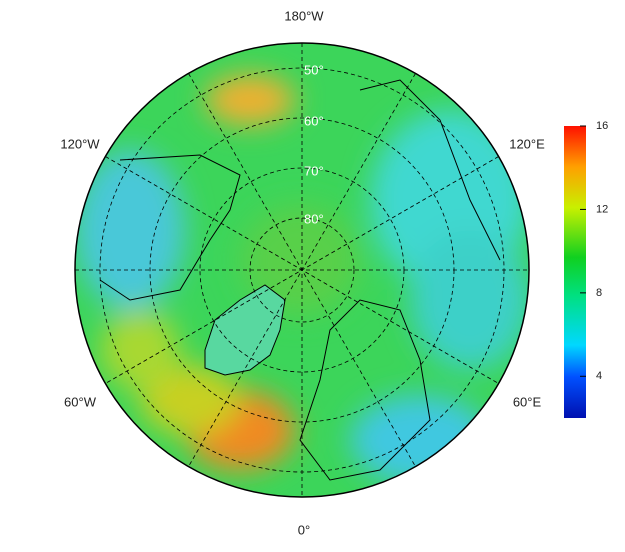  Describe the element at coordinates (304, 15) in the screenshot. I see `longitude-label: 180°W` at that location.